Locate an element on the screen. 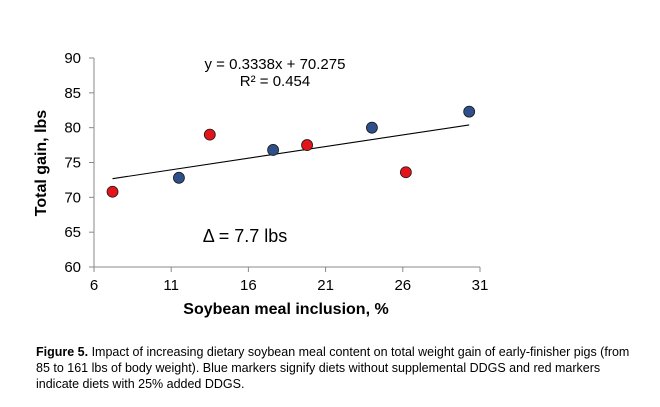  data-points is located at coordinates (291, 151).